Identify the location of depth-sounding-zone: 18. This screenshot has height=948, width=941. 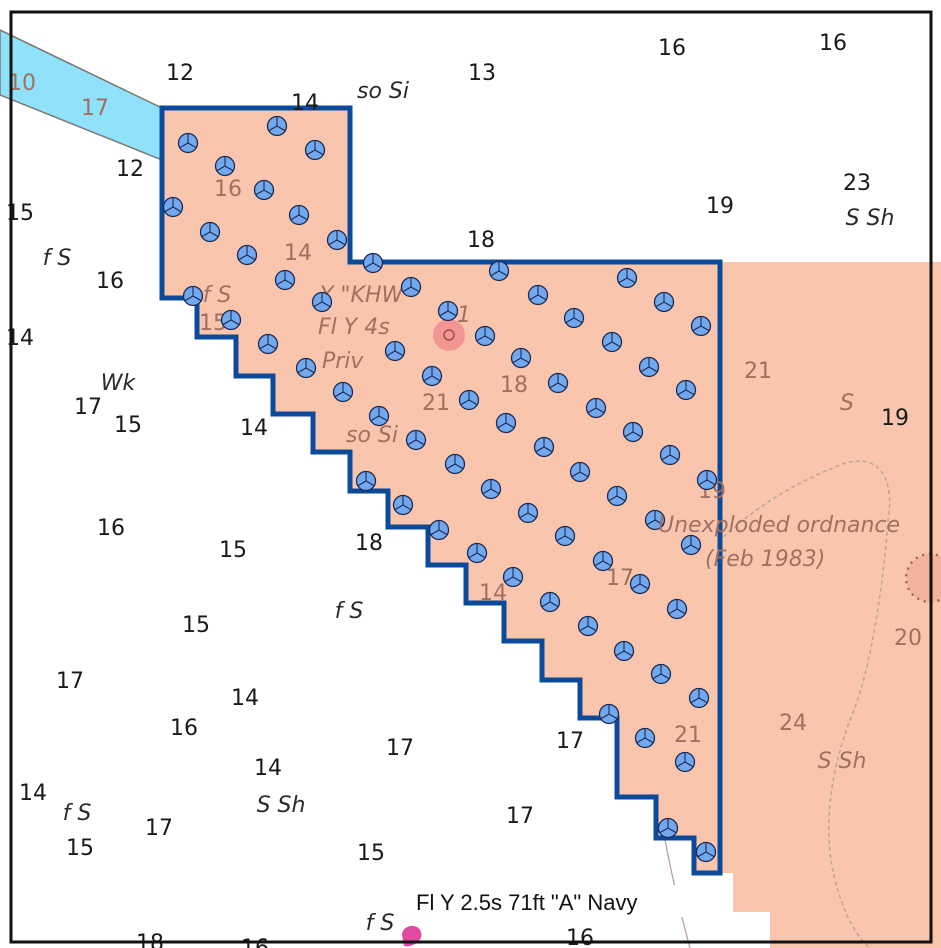
(514, 385).